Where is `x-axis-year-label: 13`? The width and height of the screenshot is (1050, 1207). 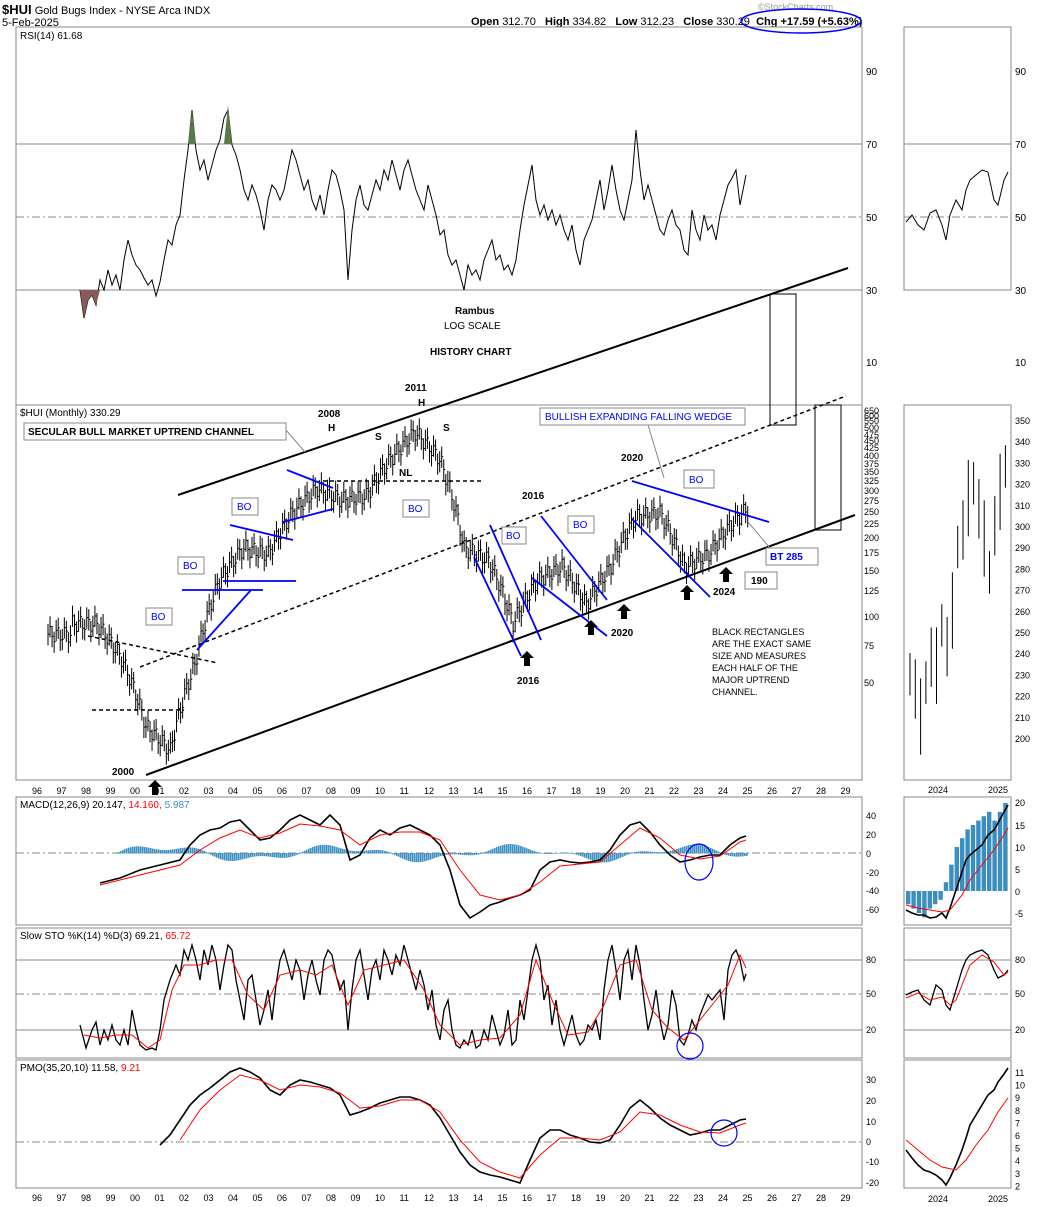
x-axis-year-label: 13 is located at coordinates (454, 791).